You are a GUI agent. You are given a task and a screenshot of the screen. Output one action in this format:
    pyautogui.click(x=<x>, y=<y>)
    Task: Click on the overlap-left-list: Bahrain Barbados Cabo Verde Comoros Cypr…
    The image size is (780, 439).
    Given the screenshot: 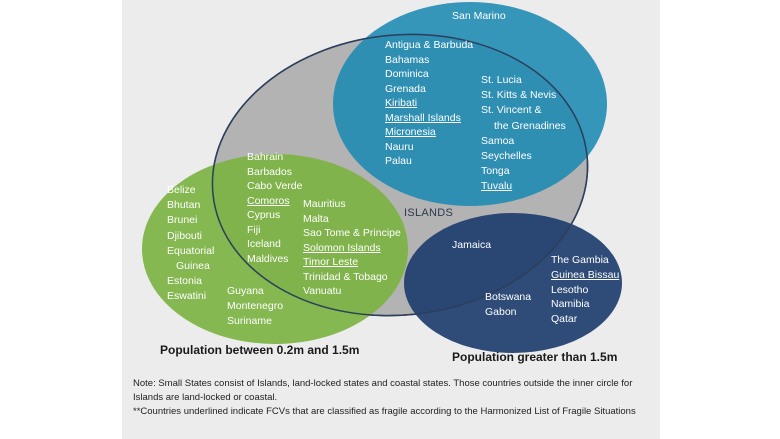 What is the action you would take?
    pyautogui.click(x=274, y=208)
    